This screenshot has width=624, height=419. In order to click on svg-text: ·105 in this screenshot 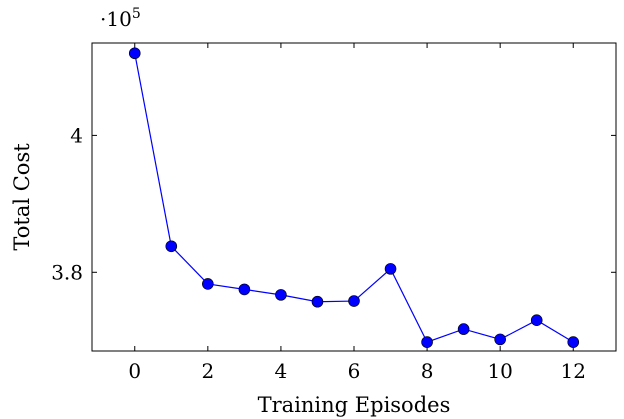, I will do `click(120, 18)`.